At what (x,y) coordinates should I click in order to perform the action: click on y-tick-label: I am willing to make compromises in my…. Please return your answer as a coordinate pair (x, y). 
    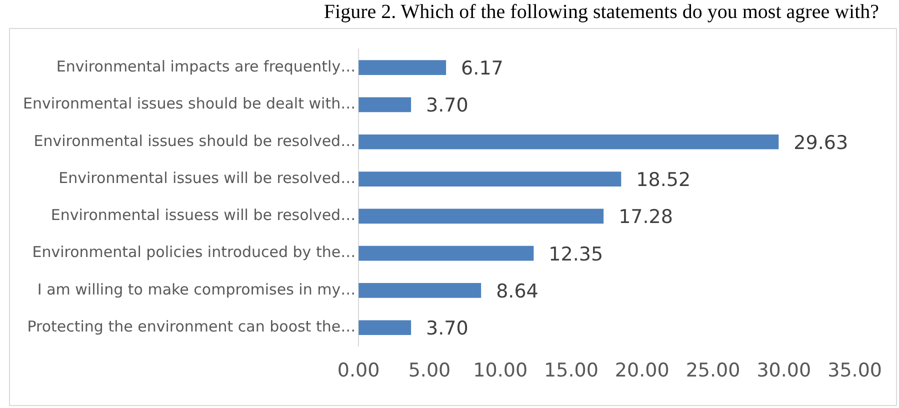
    Looking at the image, I should click on (196, 289).